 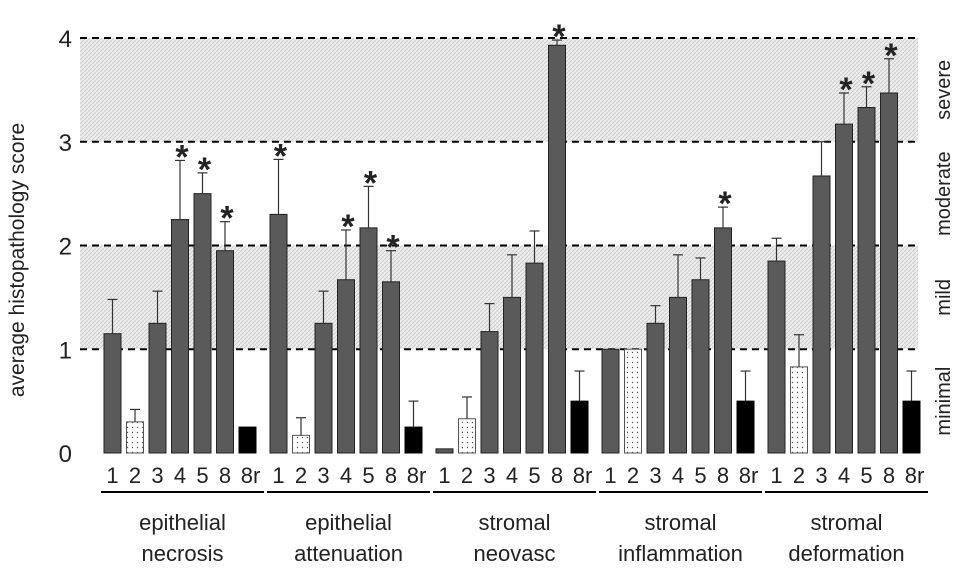 What do you see at coordinates (348, 553) in the screenshot?
I see `group-label: attenuation` at bounding box center [348, 553].